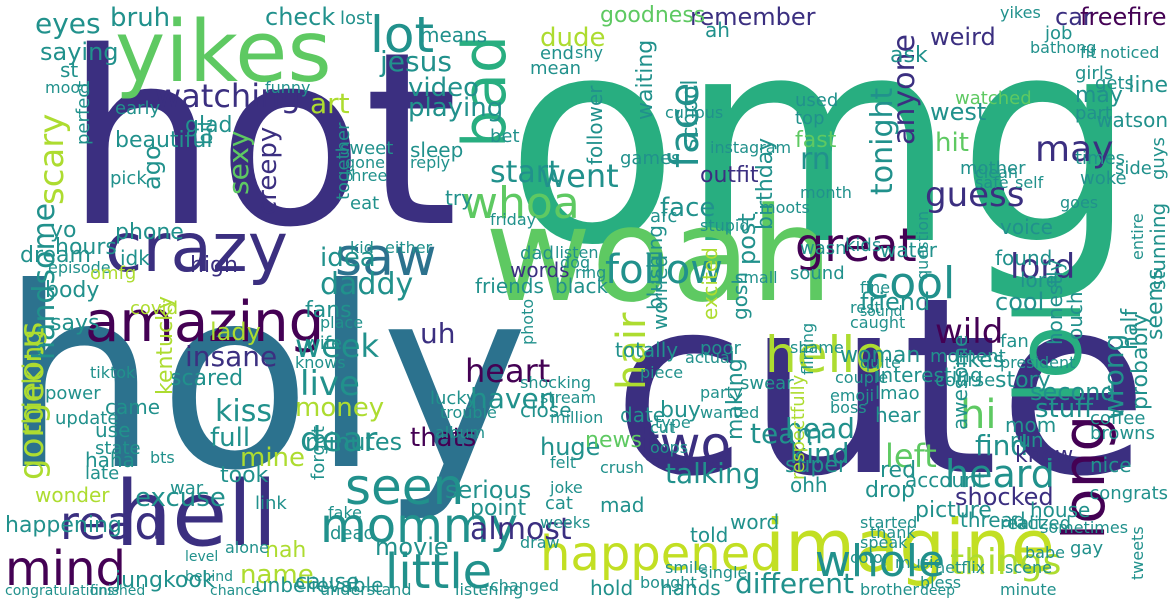 This screenshot has width=1170, height=600. What do you see at coordinates (655, 267) in the screenshot?
I see `word-blushing: blushing` at bounding box center [655, 267].